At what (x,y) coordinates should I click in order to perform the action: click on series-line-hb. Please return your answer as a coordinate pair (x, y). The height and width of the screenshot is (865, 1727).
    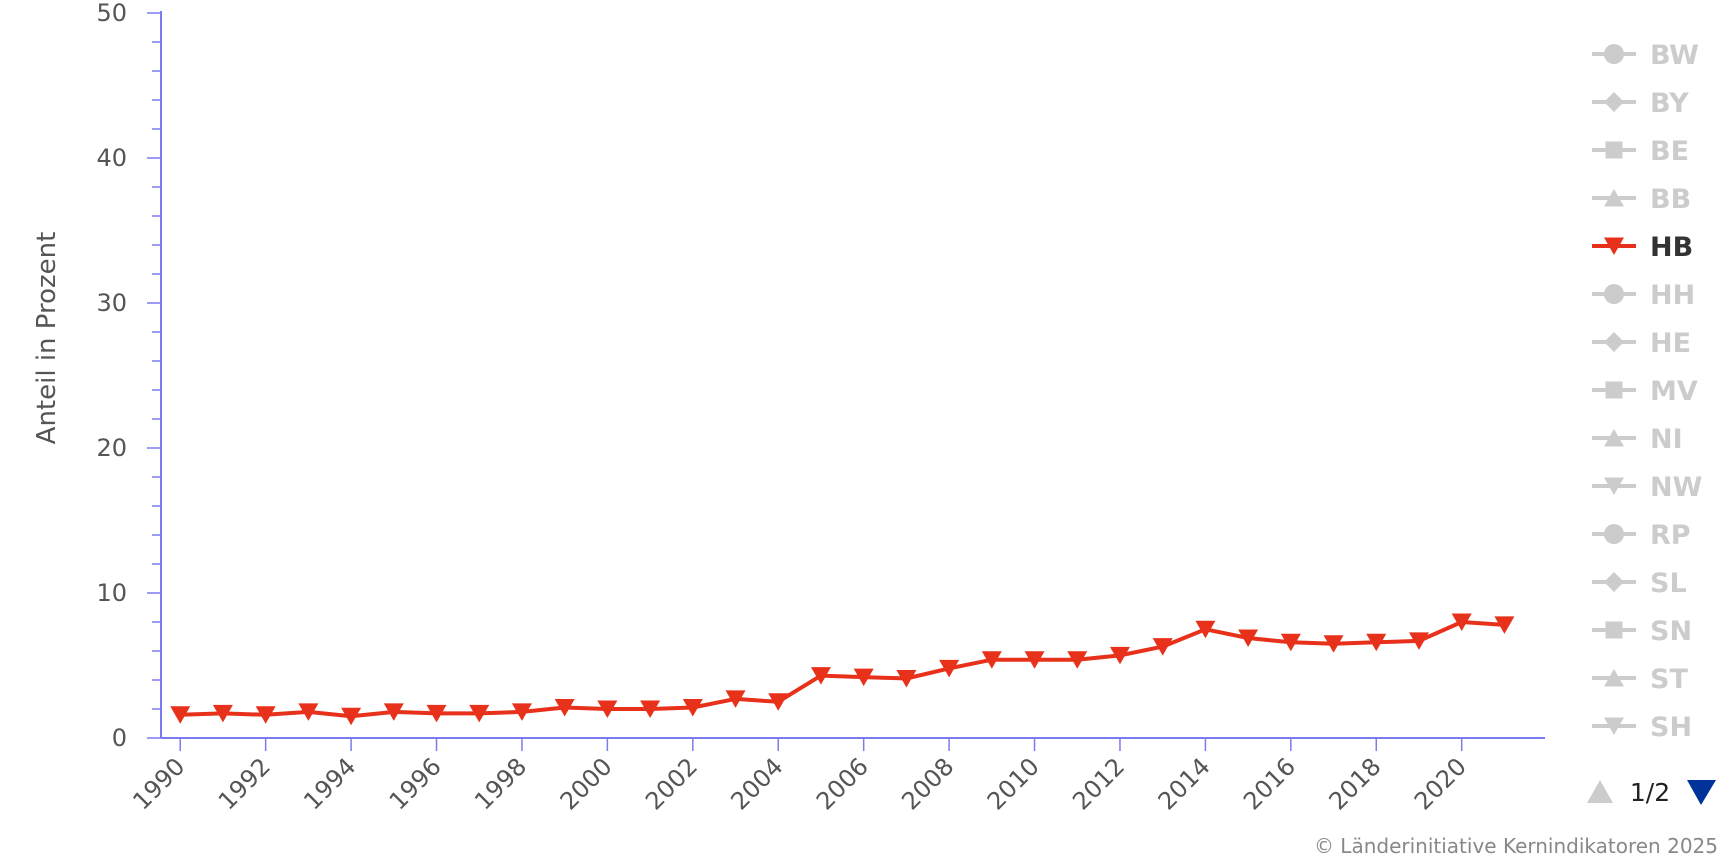
    Looking at the image, I should click on (842, 669).